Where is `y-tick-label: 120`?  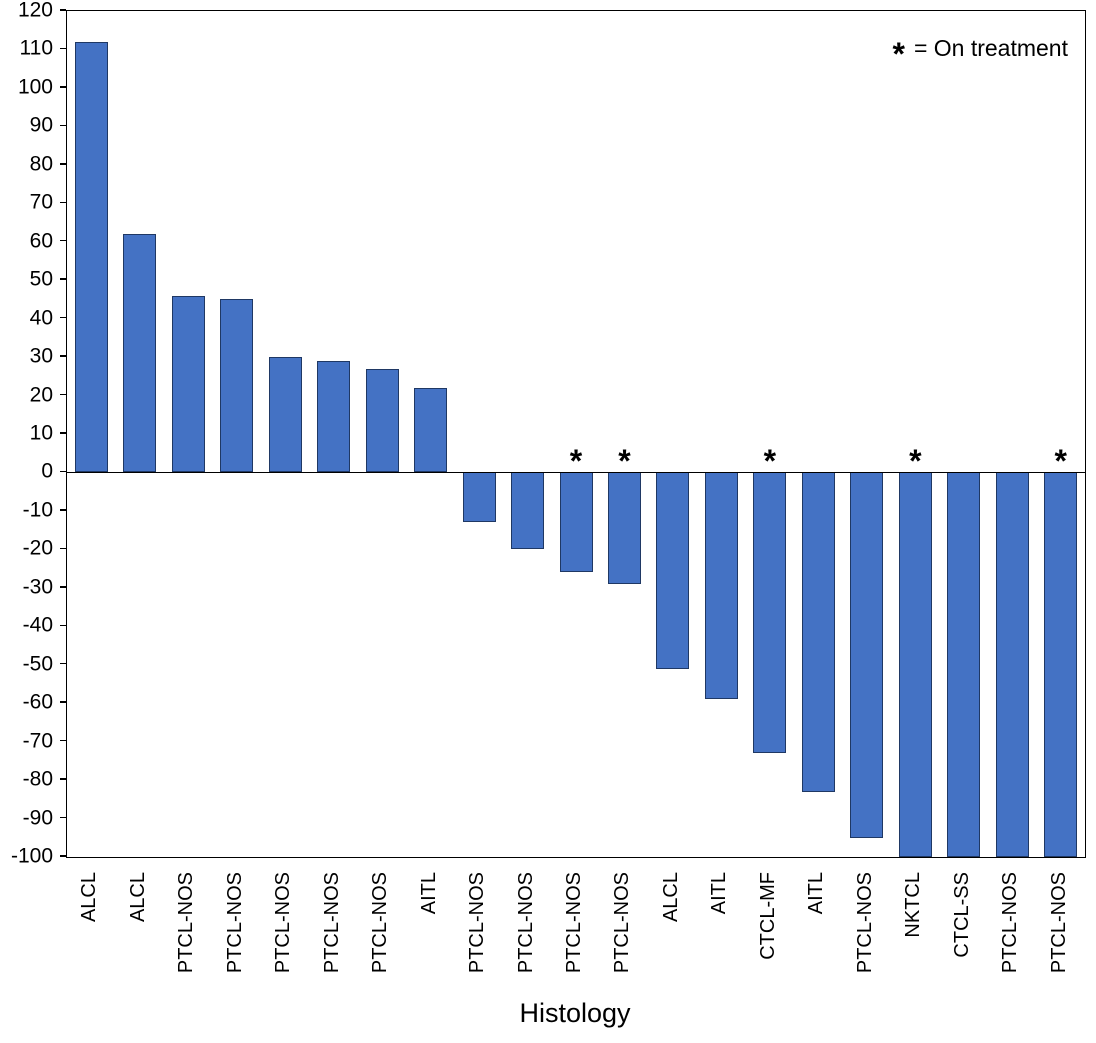
y-tick-label: 120 is located at coordinates (35, 11).